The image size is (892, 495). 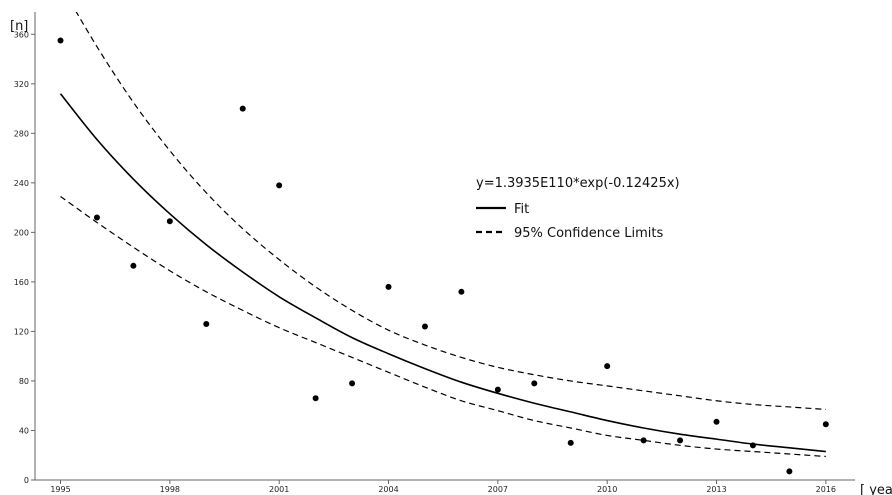 What do you see at coordinates (588, 233) in the screenshot?
I see `legend-confidence-label: 95% Confidence Limits` at bounding box center [588, 233].